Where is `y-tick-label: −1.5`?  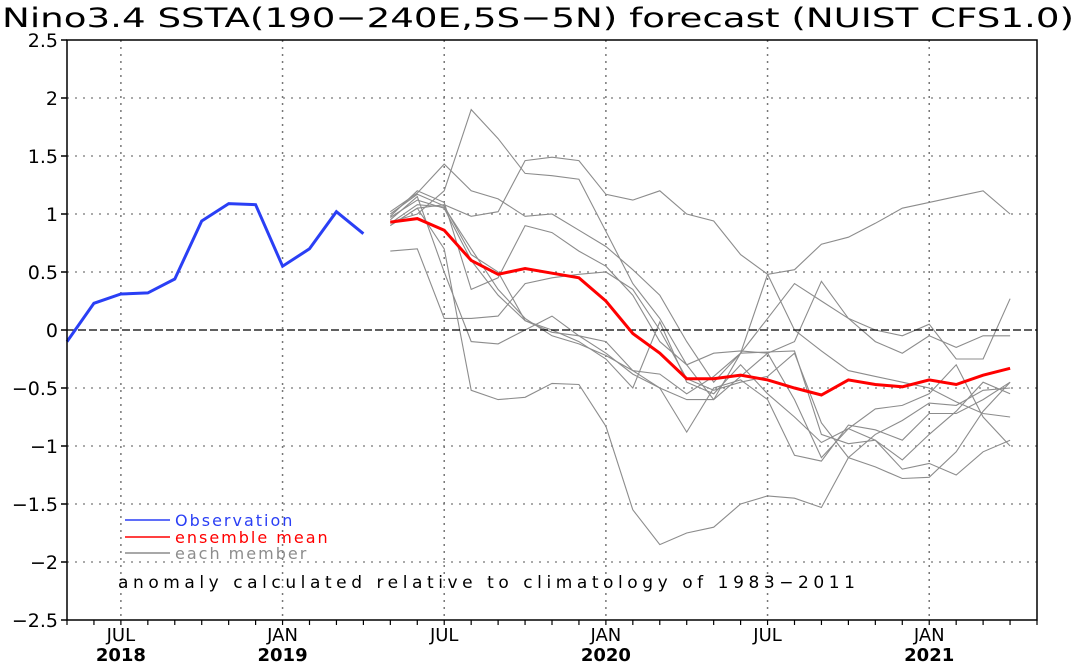
y-tick-label: −1.5 is located at coordinates (35, 505).